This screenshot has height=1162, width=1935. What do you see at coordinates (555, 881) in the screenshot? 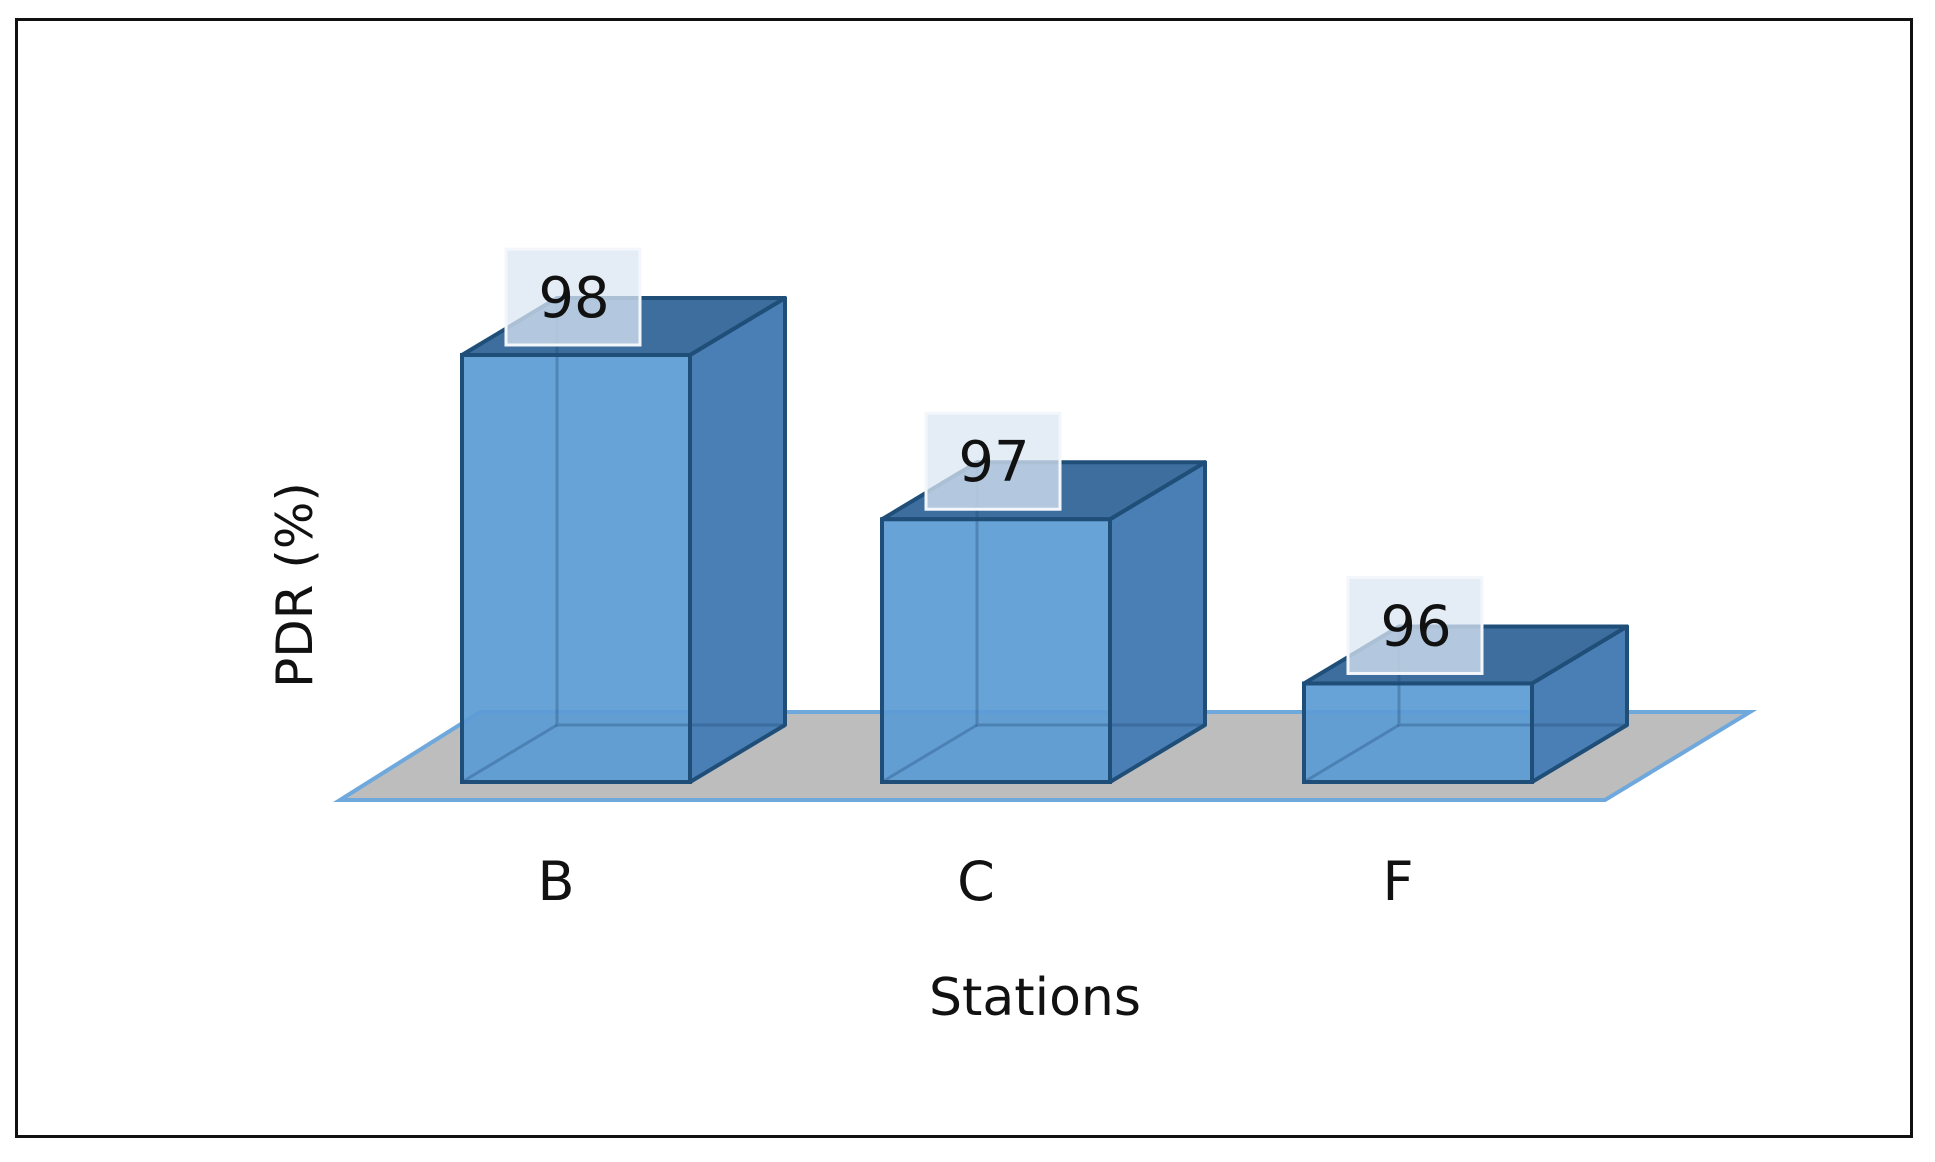
I see `x-tick-label-B: B` at bounding box center [555, 881].